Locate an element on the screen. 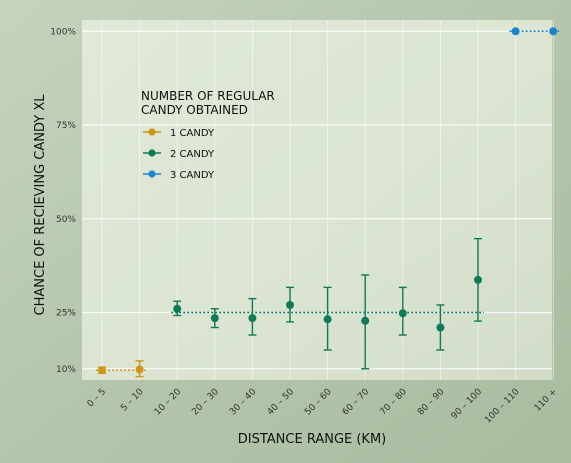  y-axis-title: CHANCE OF RECIEVING CANDY XL is located at coordinates (40, 205).